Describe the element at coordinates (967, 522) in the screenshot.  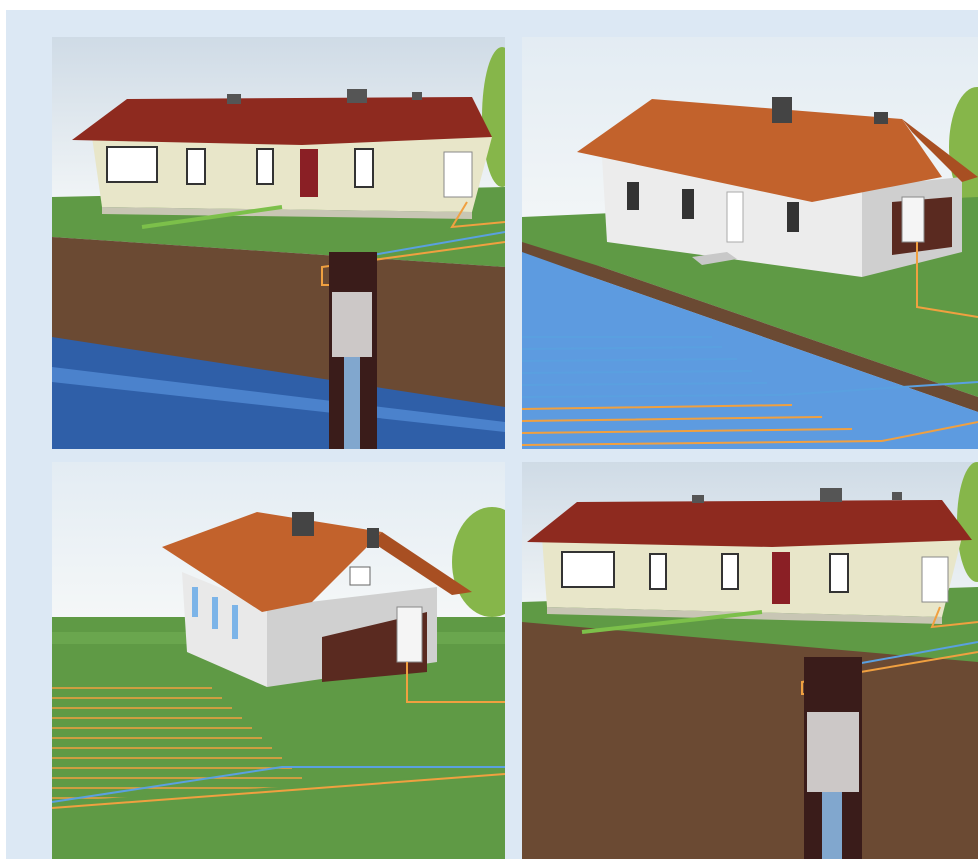
I see `tree` at that location.